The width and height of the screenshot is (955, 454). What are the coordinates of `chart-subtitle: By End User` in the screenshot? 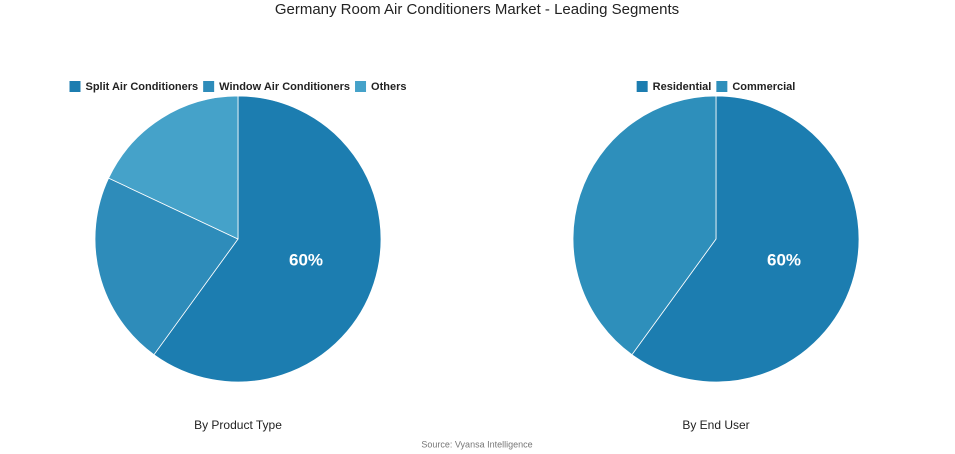 It's located at (715, 425).